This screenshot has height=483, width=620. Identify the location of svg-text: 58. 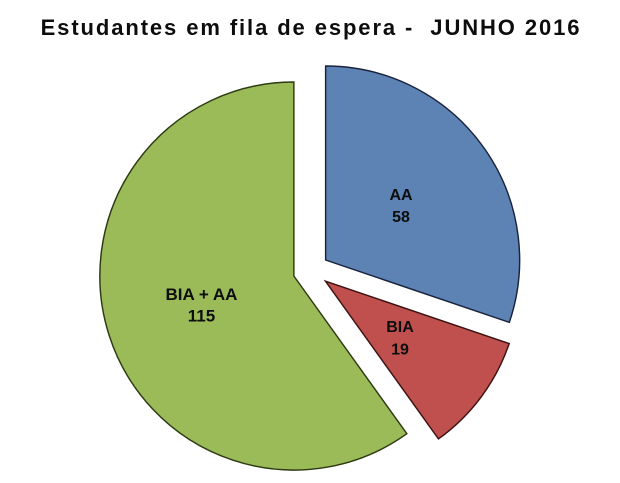
(401, 217).